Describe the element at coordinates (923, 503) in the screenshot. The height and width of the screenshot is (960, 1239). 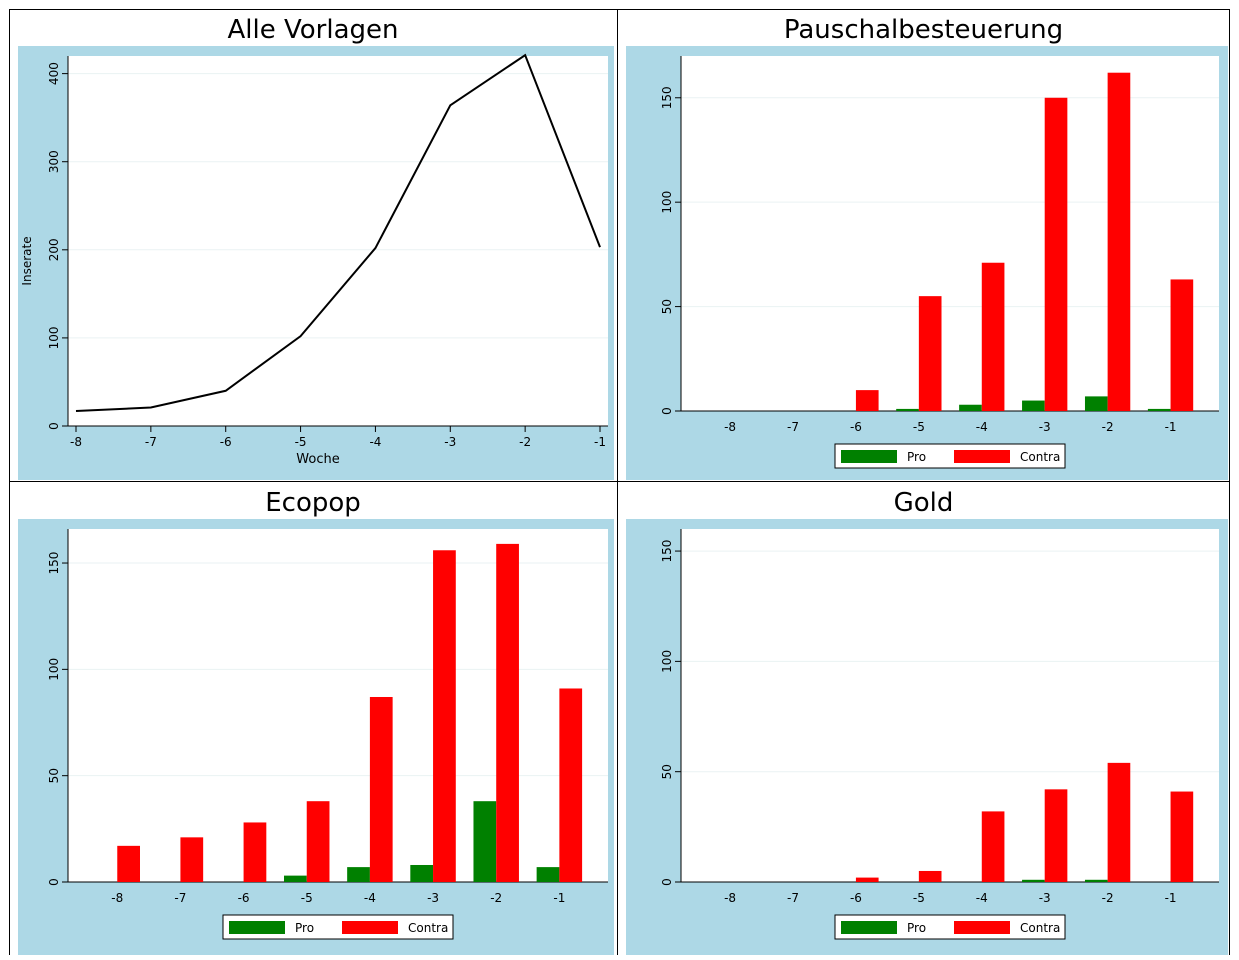
I see `chart-title: Gold` at that location.